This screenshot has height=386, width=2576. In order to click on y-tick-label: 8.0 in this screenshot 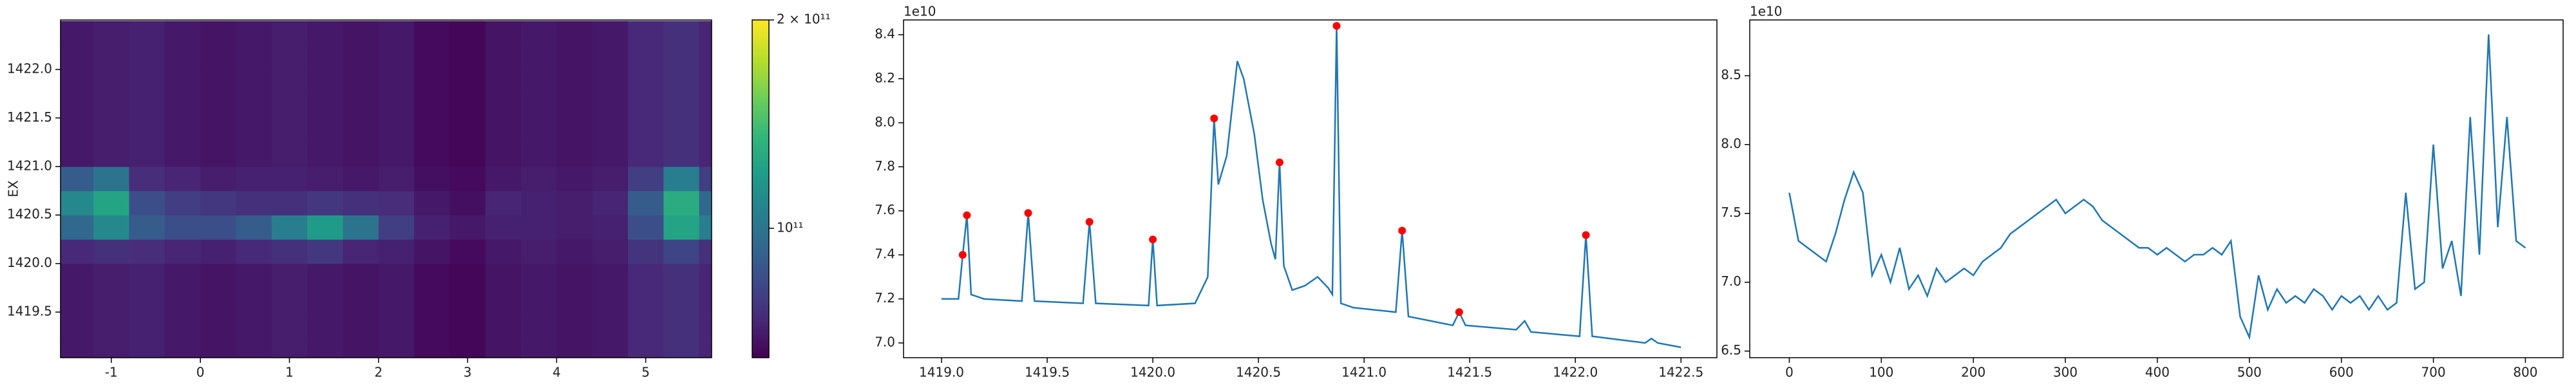, I will do `click(885, 121)`.